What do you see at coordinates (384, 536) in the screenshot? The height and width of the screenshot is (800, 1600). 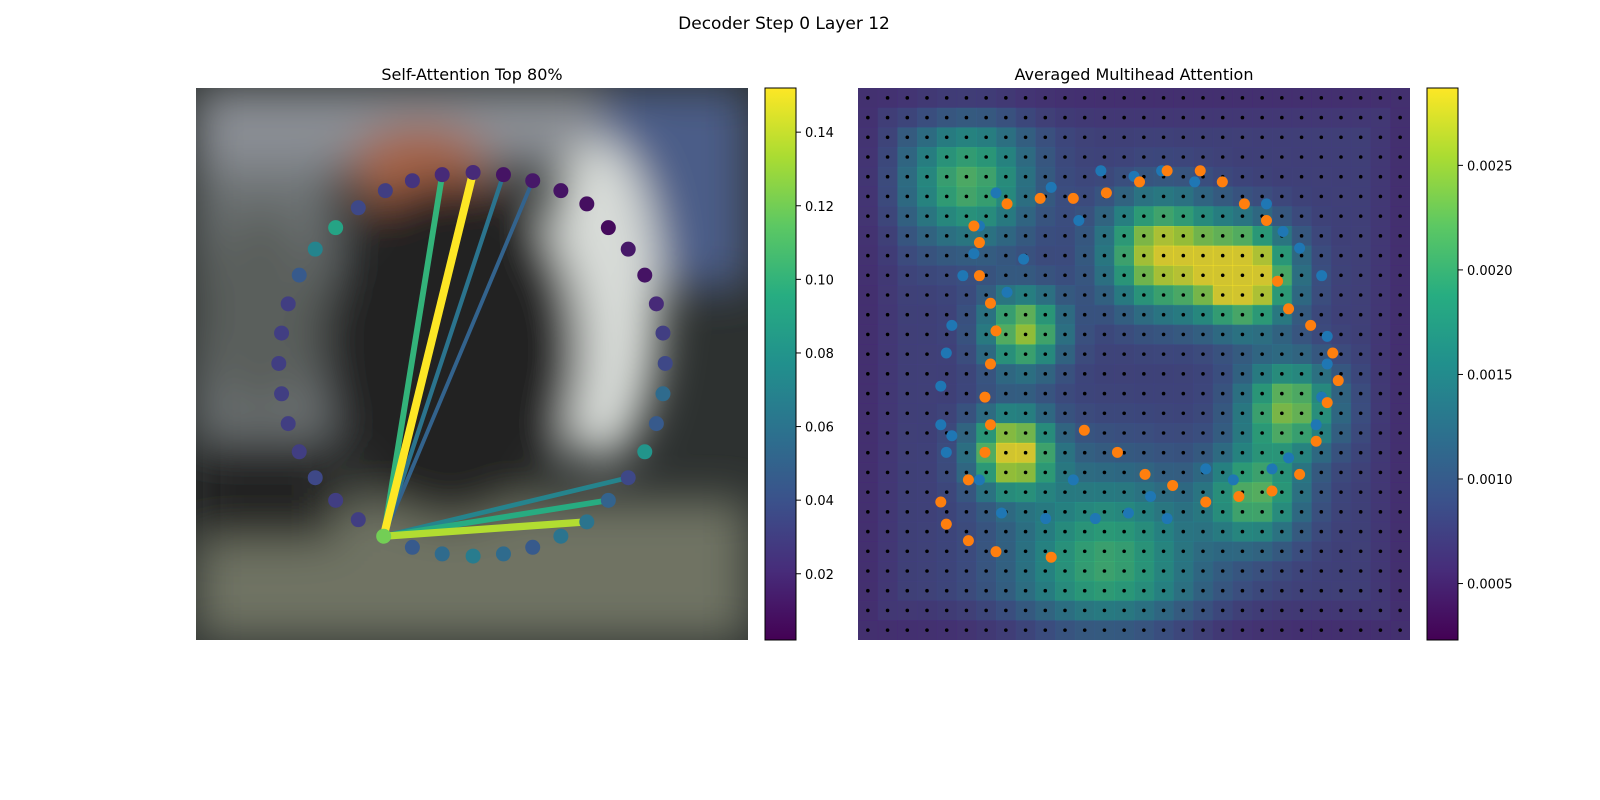 I see `query-keypoint` at bounding box center [384, 536].